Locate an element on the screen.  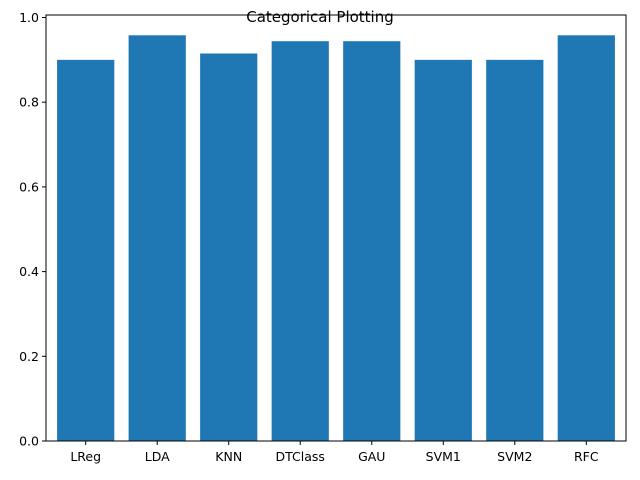
x-tick-label: SVM1 is located at coordinates (443, 456).